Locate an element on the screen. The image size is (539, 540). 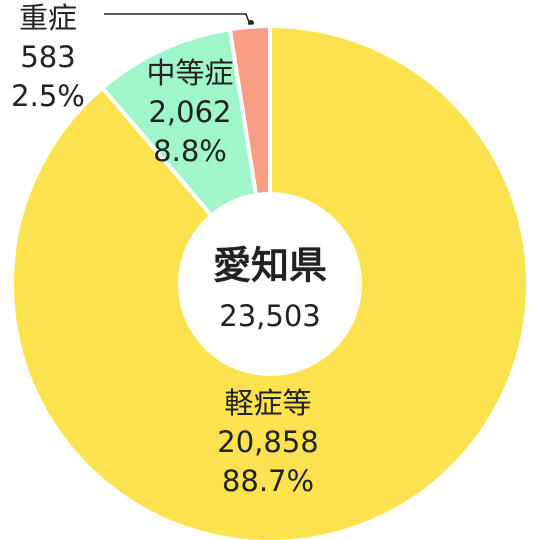
value-label: 583 is located at coordinates (47, 57).